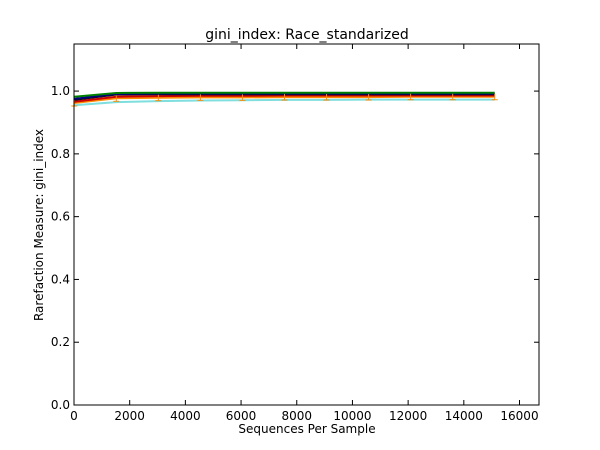  What do you see at coordinates (296, 416) in the screenshot?
I see `x-tick-label: 8000` at bounding box center [296, 416].